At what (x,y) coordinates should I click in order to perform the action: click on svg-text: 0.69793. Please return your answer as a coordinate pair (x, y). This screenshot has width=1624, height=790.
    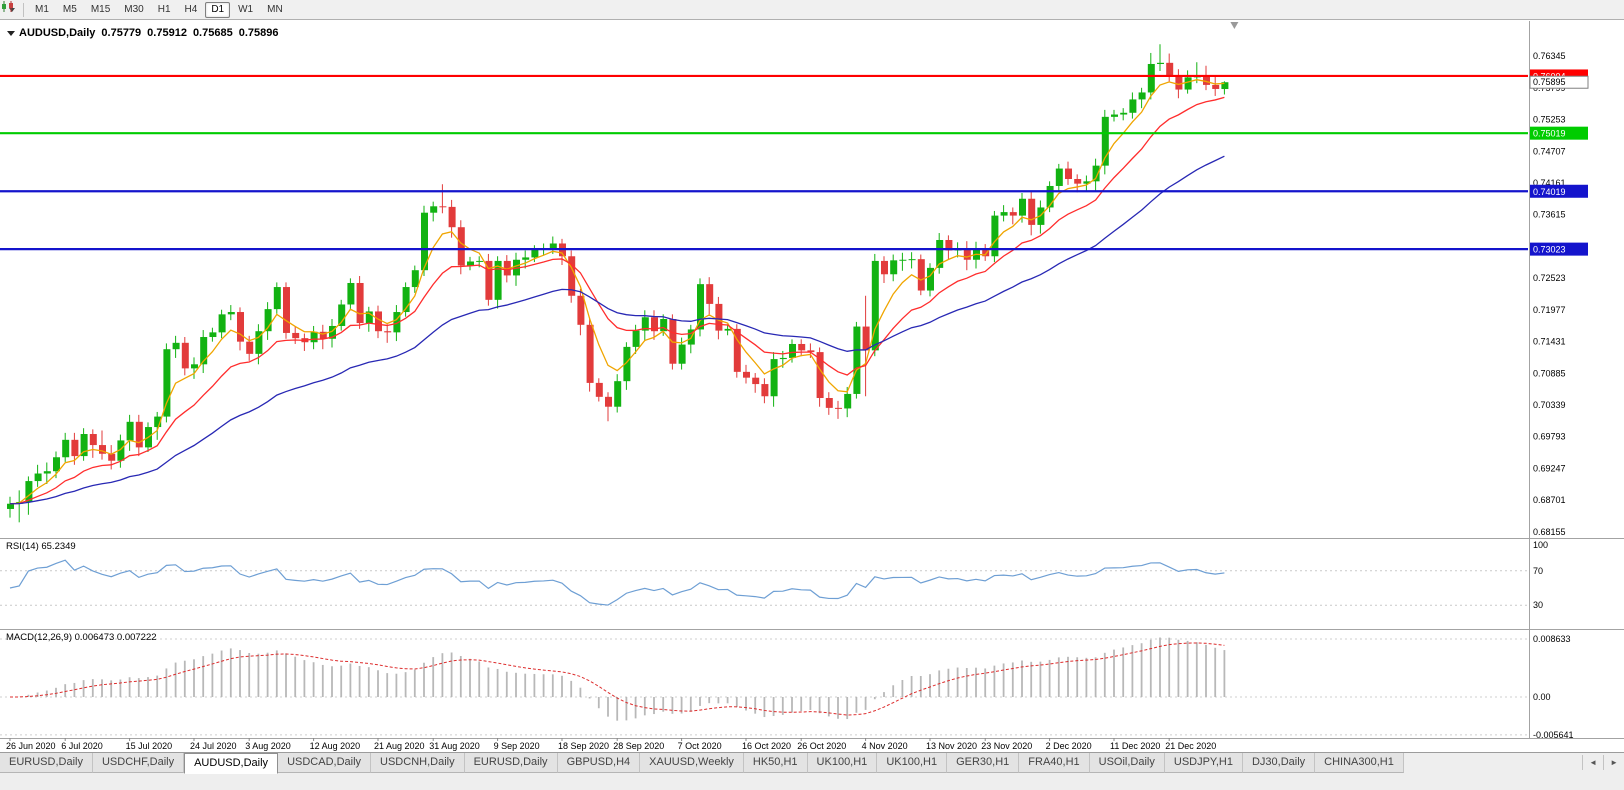
    Looking at the image, I should click on (1549, 437).